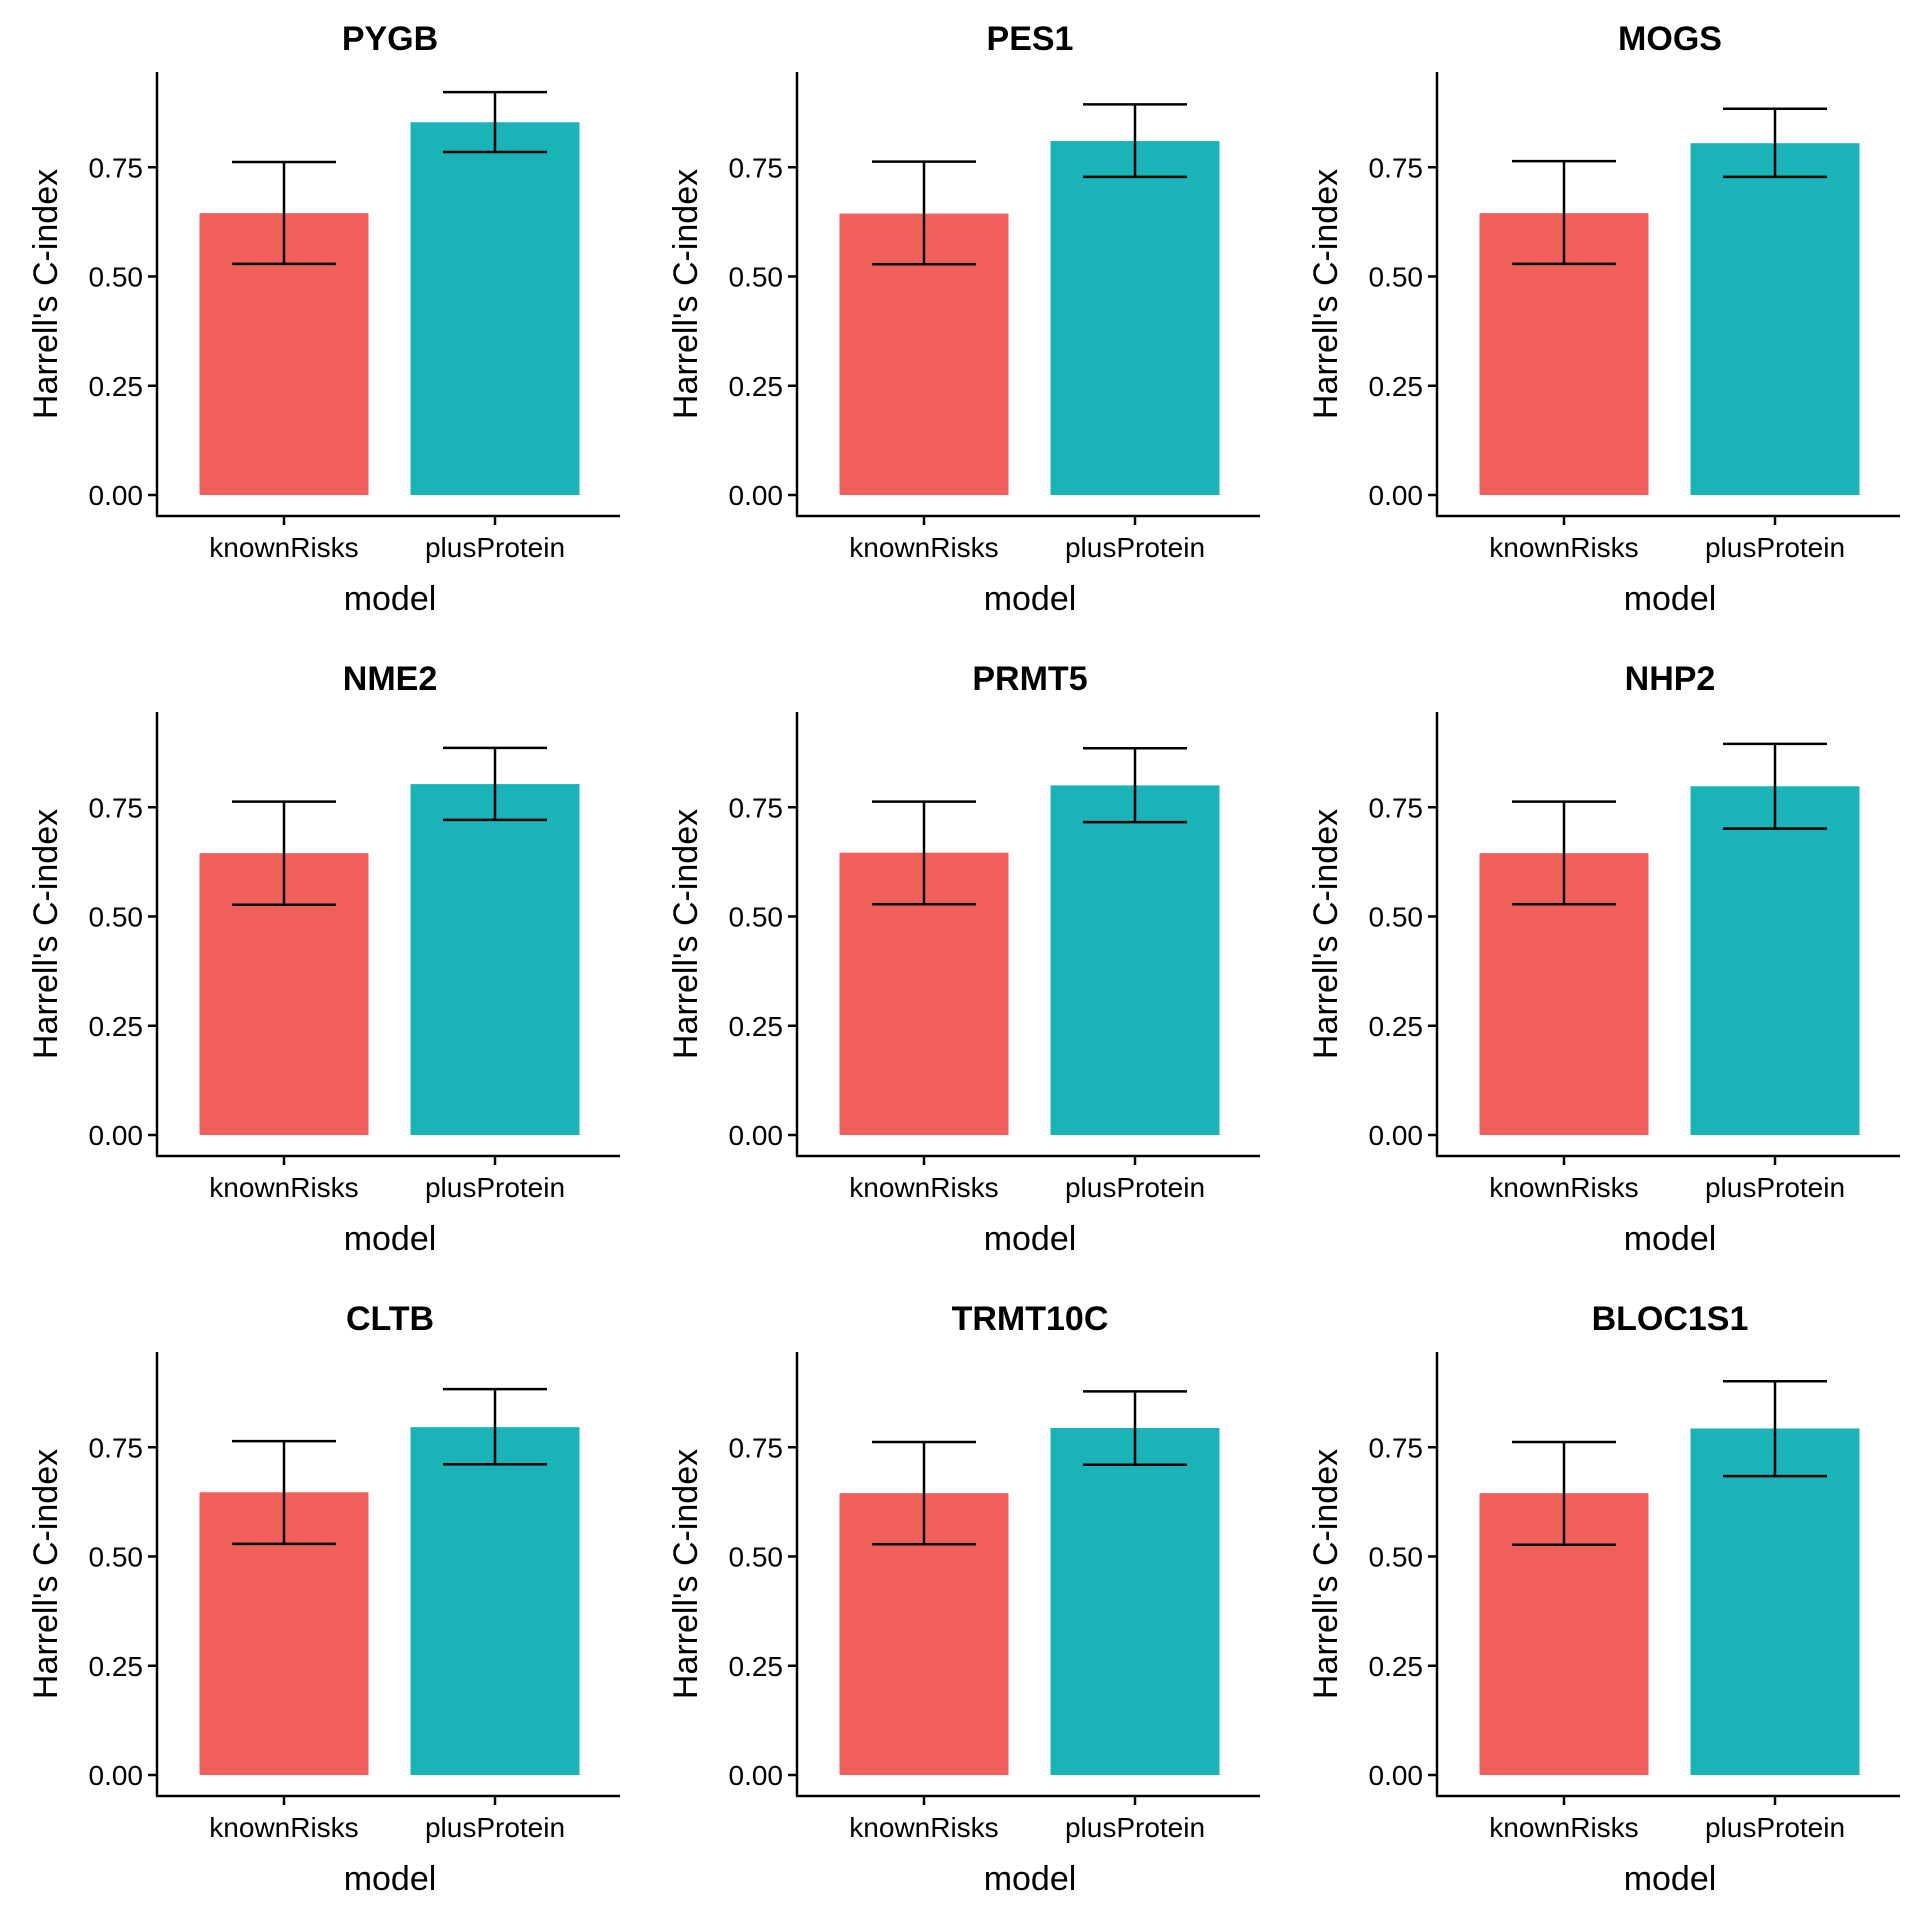  Describe the element at coordinates (390, 39) in the screenshot. I see `panel-title: PYGB` at that location.